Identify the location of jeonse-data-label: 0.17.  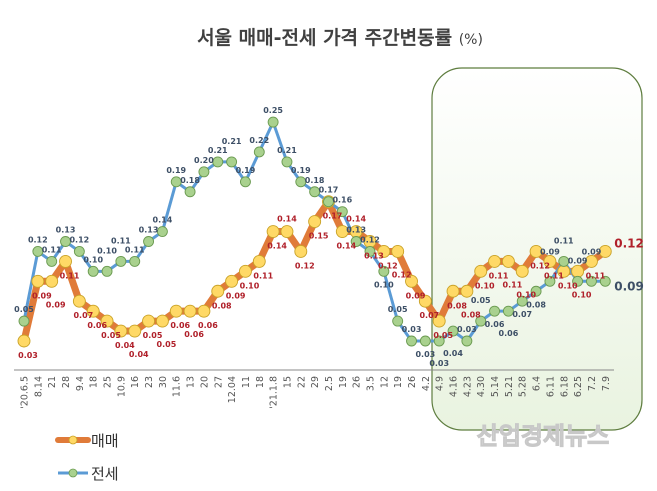
(329, 190).